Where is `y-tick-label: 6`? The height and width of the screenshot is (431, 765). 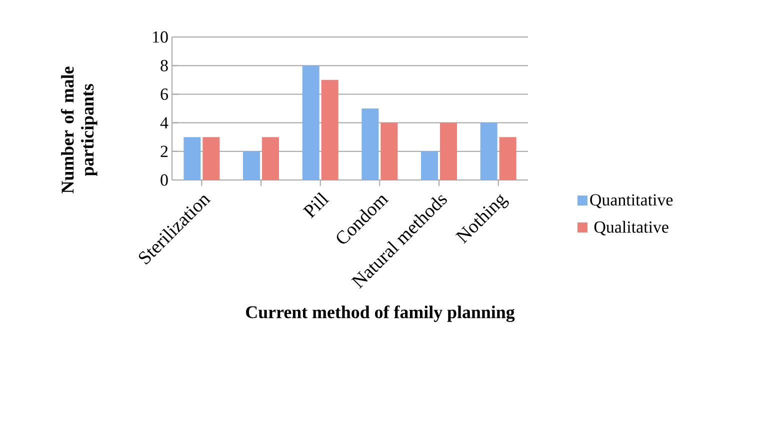 y-tick-label: 6 is located at coordinates (164, 94).